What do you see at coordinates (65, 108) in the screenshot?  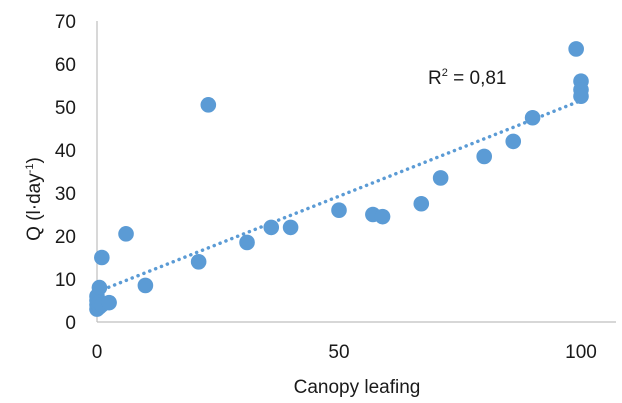 I see `y-tick-label: 50` at bounding box center [65, 108].